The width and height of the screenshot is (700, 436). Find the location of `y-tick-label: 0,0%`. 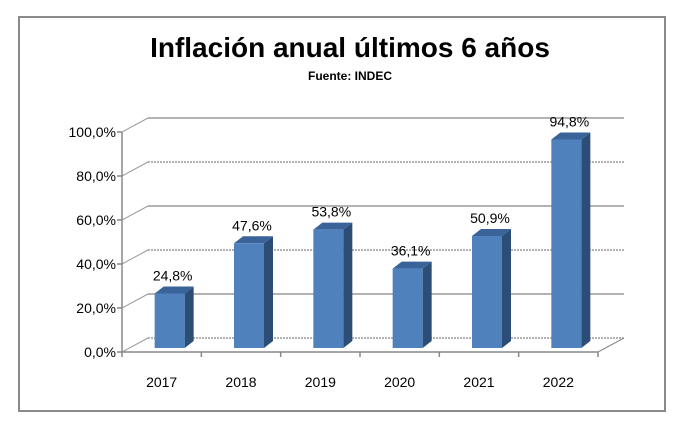

y-tick-label: 0,0% is located at coordinates (100, 352).